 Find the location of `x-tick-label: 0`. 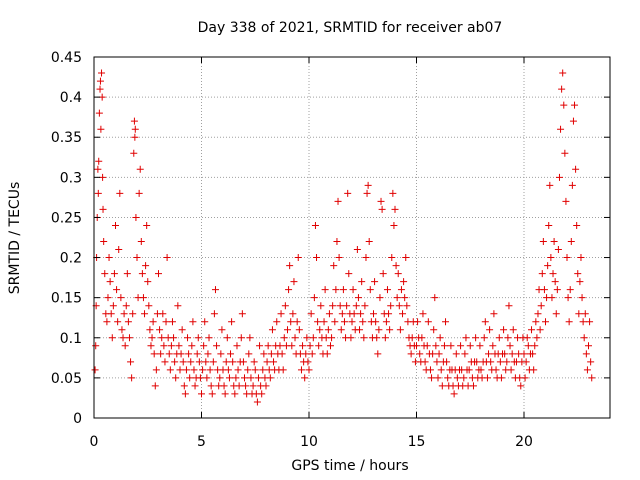

x-tick-label: 0 is located at coordinates (94, 442).